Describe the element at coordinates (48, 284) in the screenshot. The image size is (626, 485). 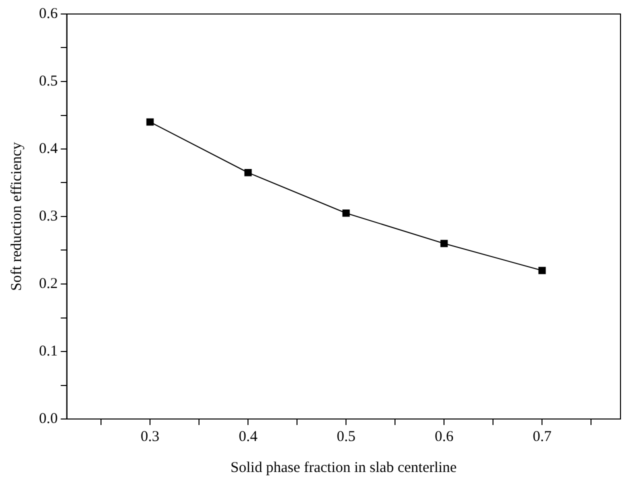
I see `y-tick-label: 0.2` at that location.